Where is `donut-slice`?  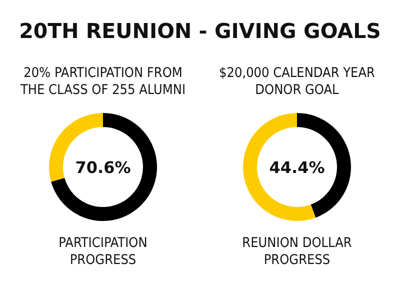
donut-slice is located at coordinates (104, 167).